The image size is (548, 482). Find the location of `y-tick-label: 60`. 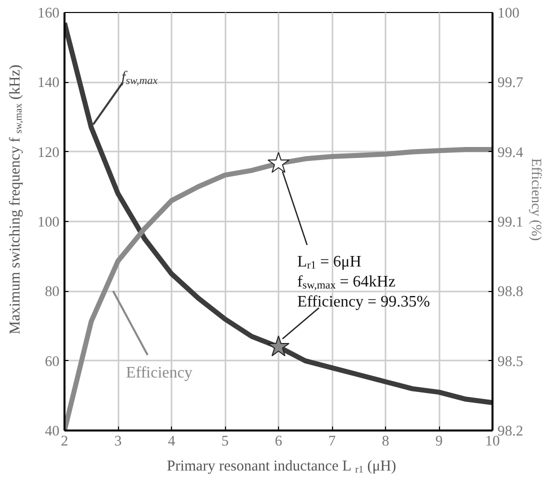

y-tick-label: 60 is located at coordinates (52, 362).